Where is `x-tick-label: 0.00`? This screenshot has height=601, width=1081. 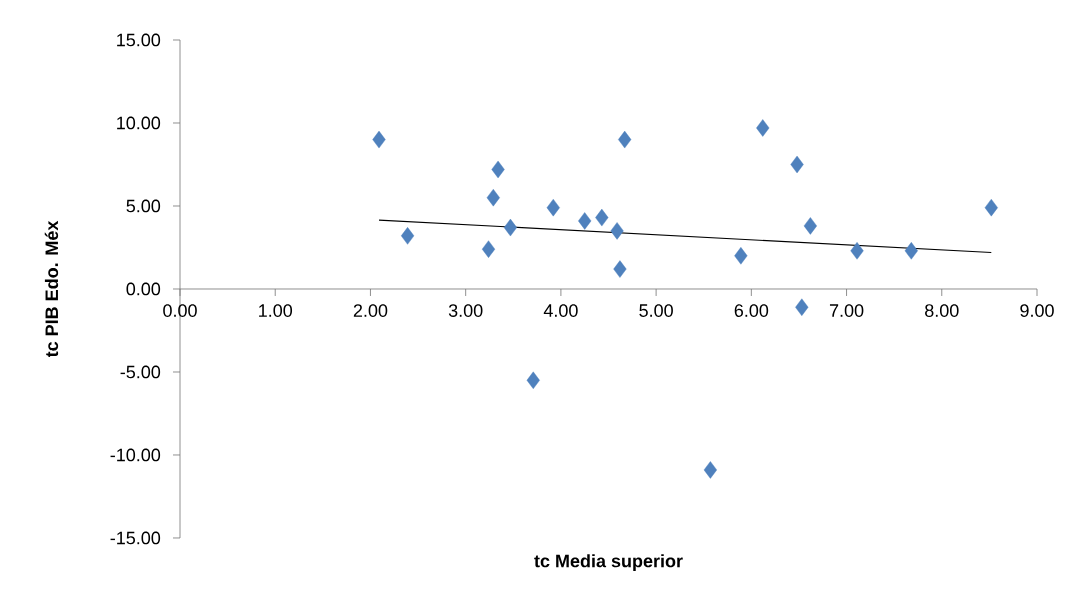 x-tick-label: 0.00 is located at coordinates (180, 310).